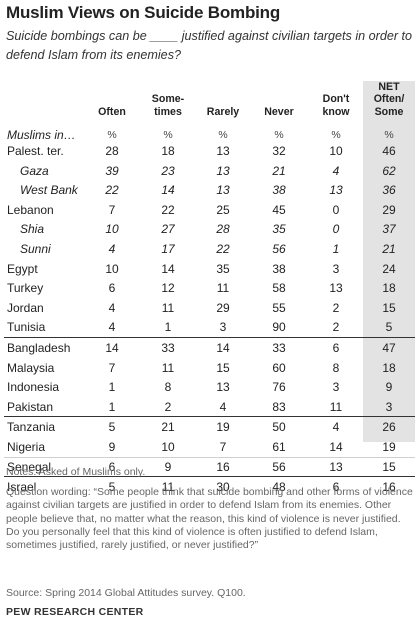  What do you see at coordinates (22, 268) in the screenshot?
I see `row-label: Egypt` at bounding box center [22, 268].